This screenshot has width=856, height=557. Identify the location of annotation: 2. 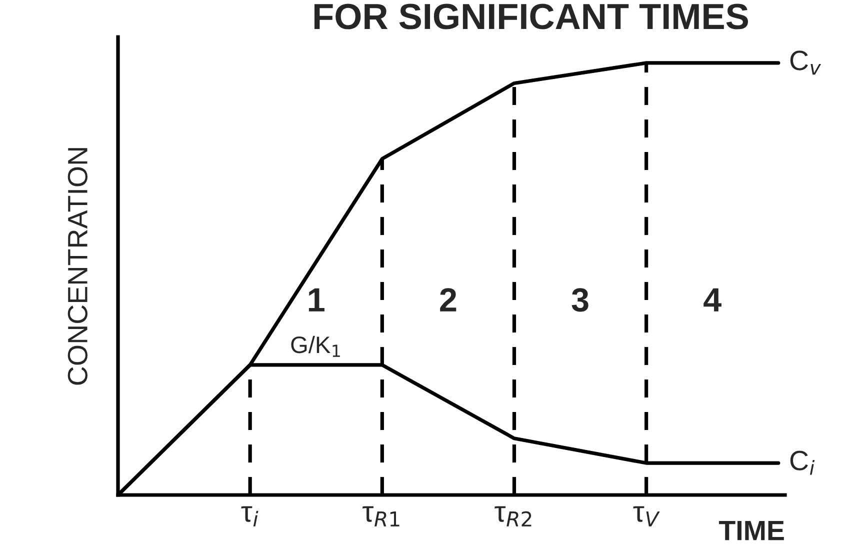
(448, 300).